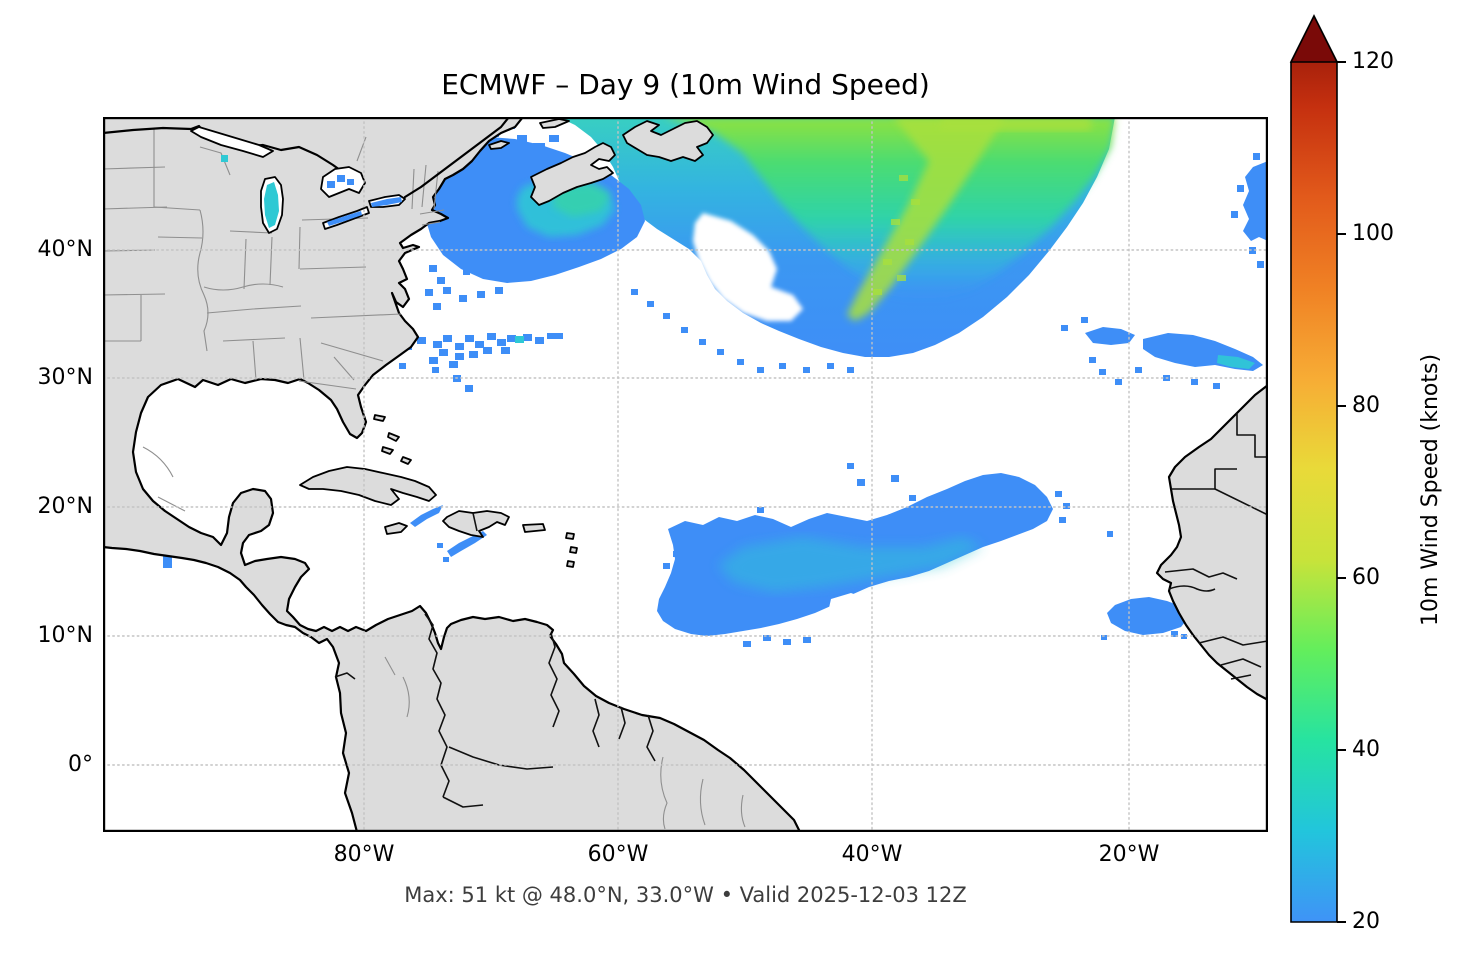 The width and height of the screenshot is (1466, 969). What do you see at coordinates (396, 528) in the screenshot?
I see `jamaica` at bounding box center [396, 528].